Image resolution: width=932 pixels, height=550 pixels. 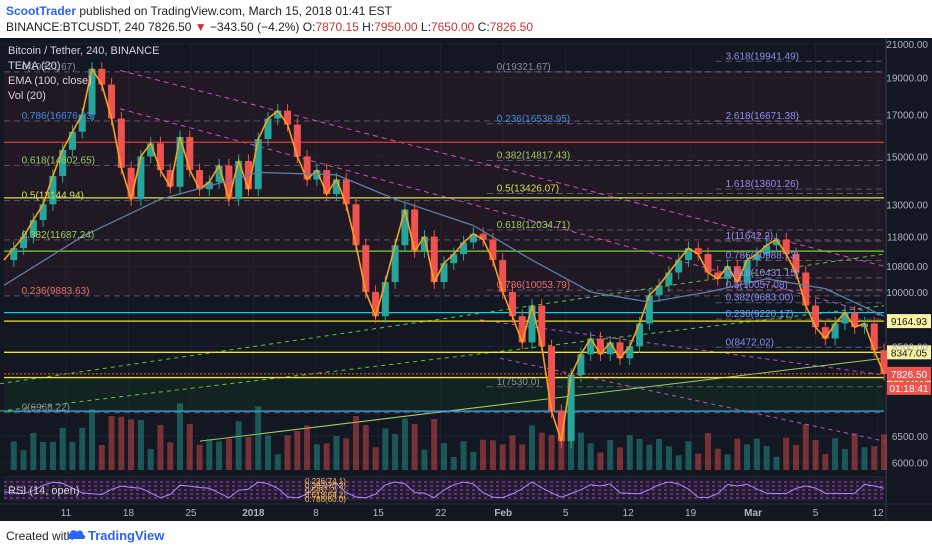 I want to click on x-tick-label: Mar, so click(x=753, y=513).